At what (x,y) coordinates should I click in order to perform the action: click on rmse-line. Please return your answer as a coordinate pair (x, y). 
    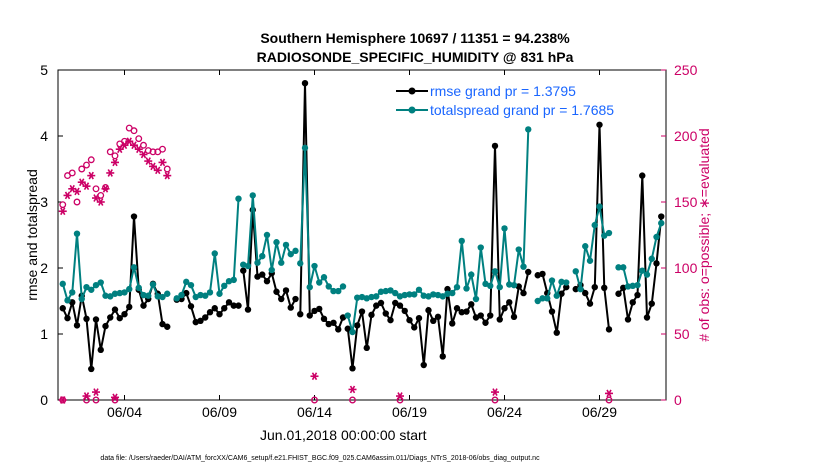
    Looking at the image, I should click on (640, 247).